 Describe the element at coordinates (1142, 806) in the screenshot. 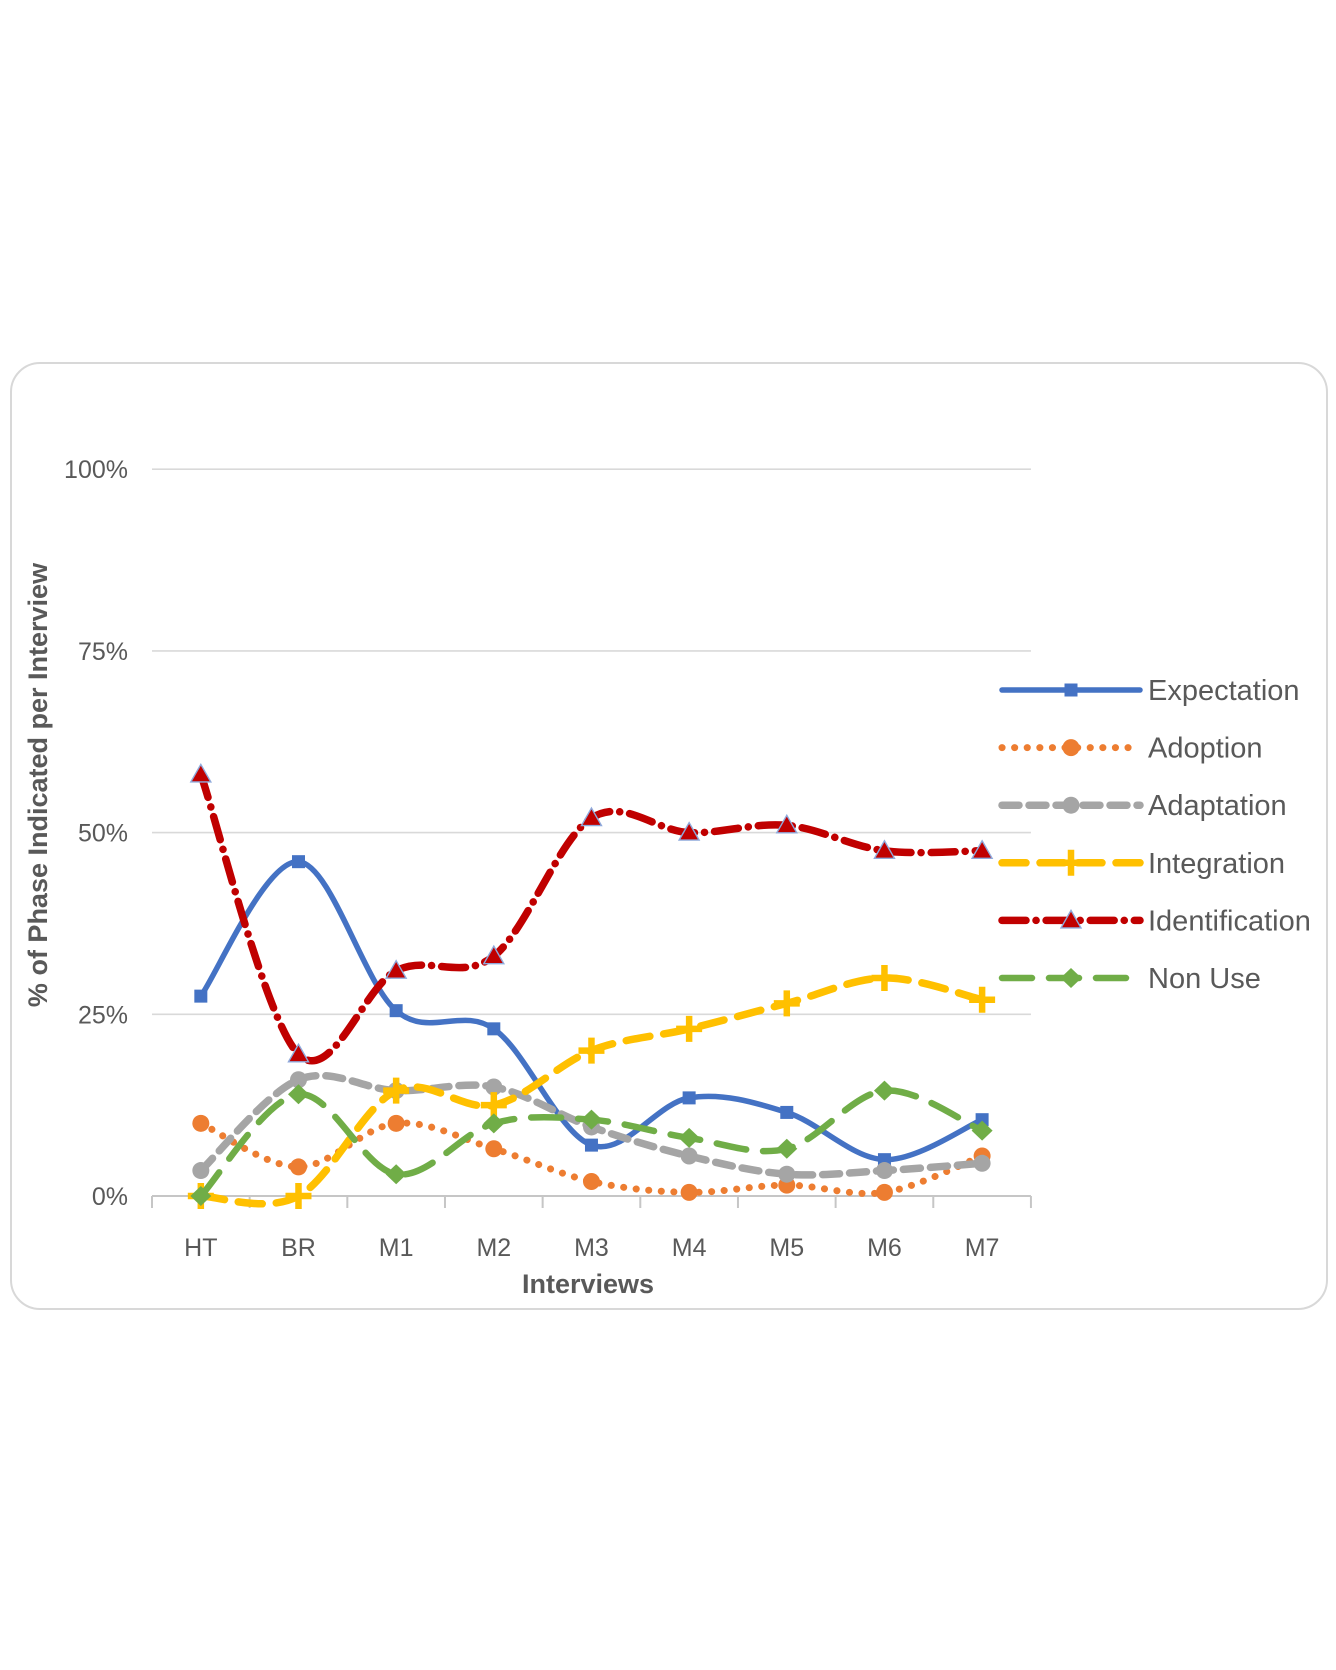

I see `legend-item-adaptation: Adaptation` at that location.